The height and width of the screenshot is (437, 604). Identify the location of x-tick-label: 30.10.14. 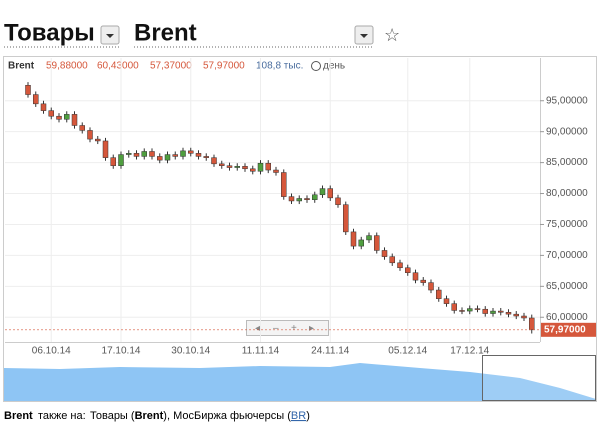
(190, 351).